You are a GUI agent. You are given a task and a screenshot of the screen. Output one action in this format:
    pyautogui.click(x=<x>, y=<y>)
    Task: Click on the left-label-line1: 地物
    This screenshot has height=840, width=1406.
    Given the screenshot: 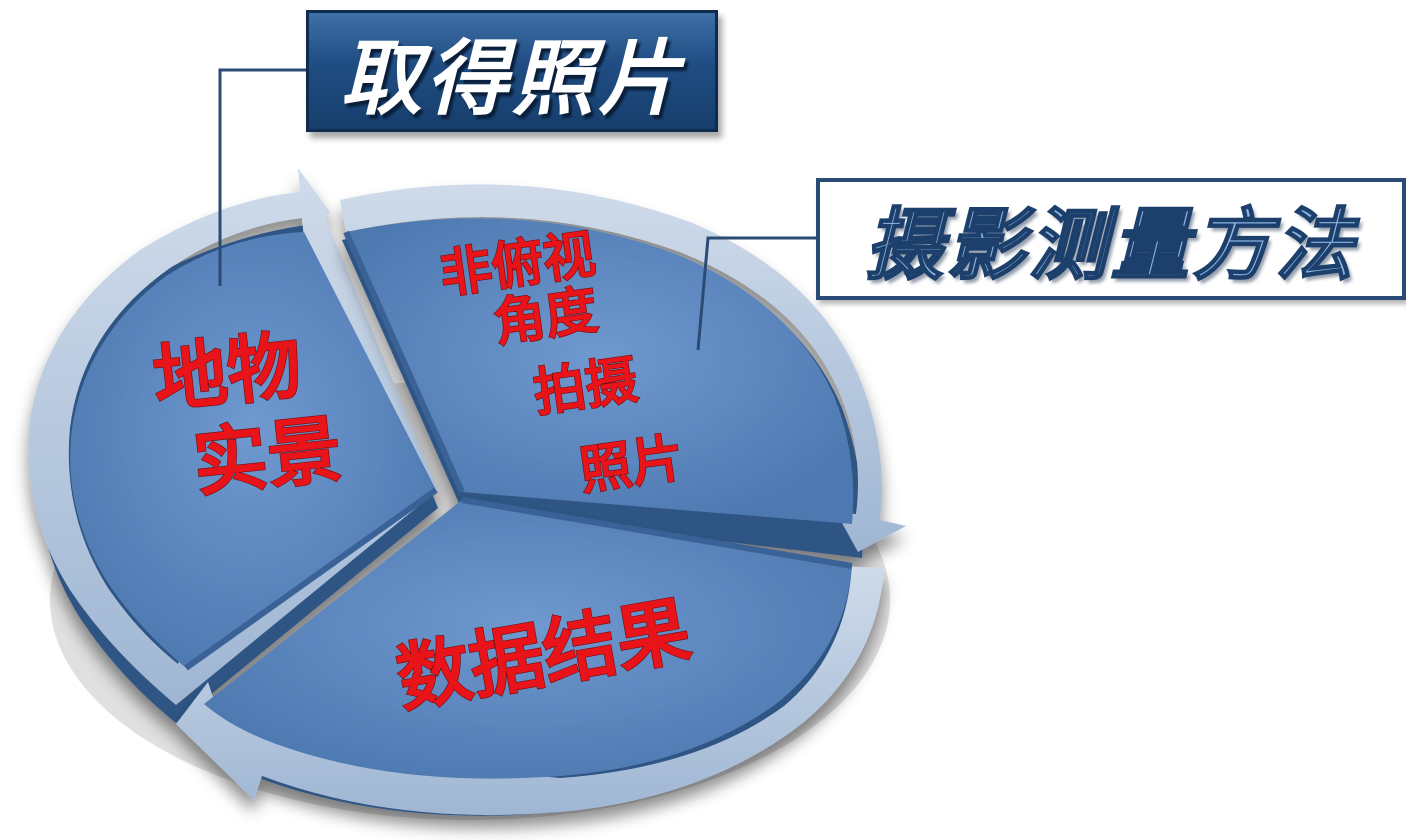 What is the action you would take?
    pyautogui.click(x=227, y=373)
    